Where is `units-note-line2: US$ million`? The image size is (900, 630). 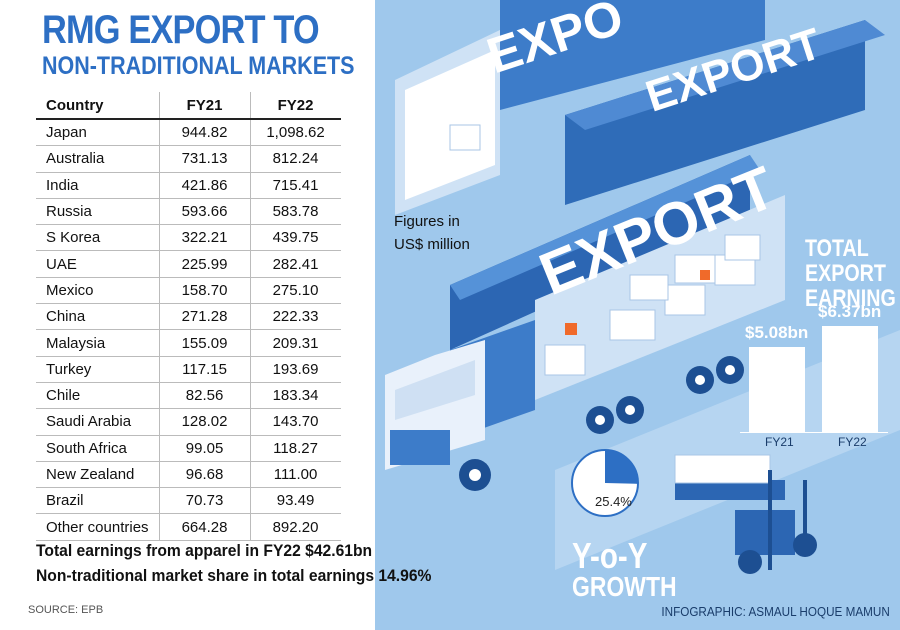
units-note-line2: US$ million is located at coordinates (432, 244).